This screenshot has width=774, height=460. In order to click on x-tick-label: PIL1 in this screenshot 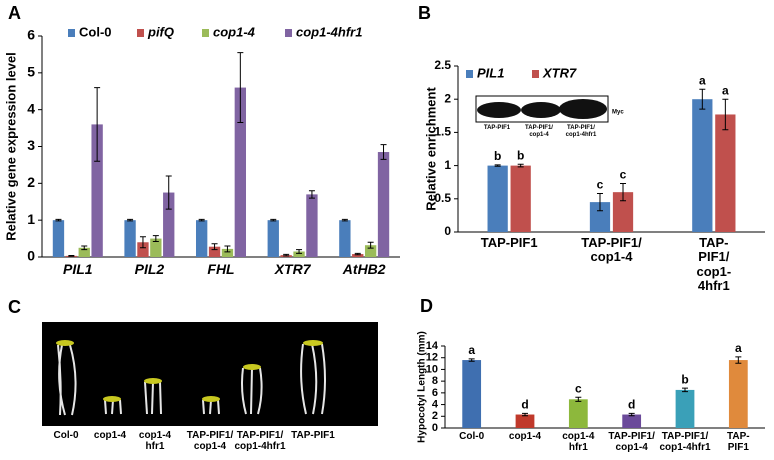, I will do `click(78, 269)`.